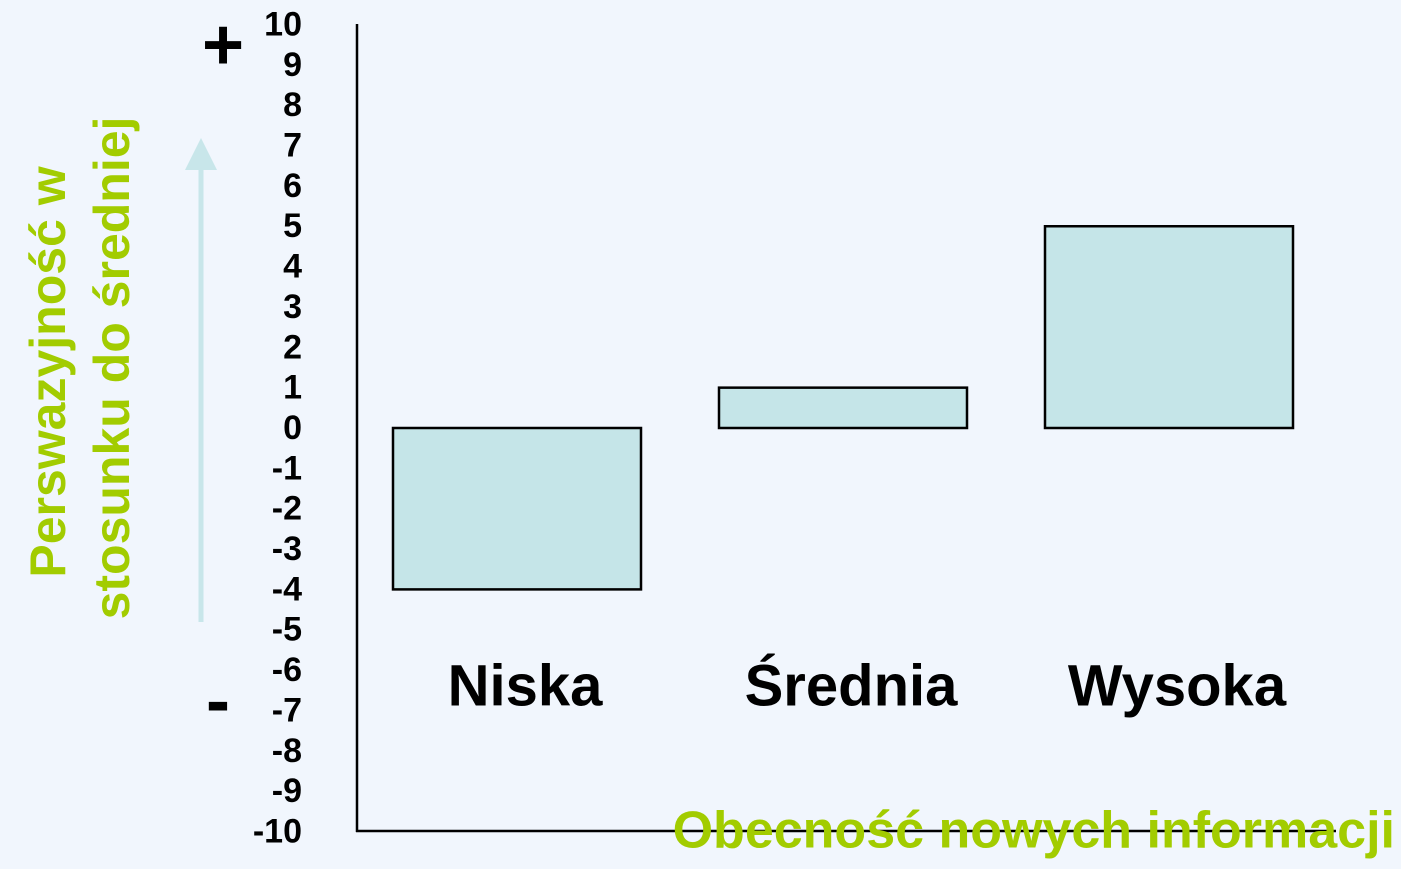 The image size is (1401, 869). I want to click on x-tick-label: Średnia, so click(851, 685).